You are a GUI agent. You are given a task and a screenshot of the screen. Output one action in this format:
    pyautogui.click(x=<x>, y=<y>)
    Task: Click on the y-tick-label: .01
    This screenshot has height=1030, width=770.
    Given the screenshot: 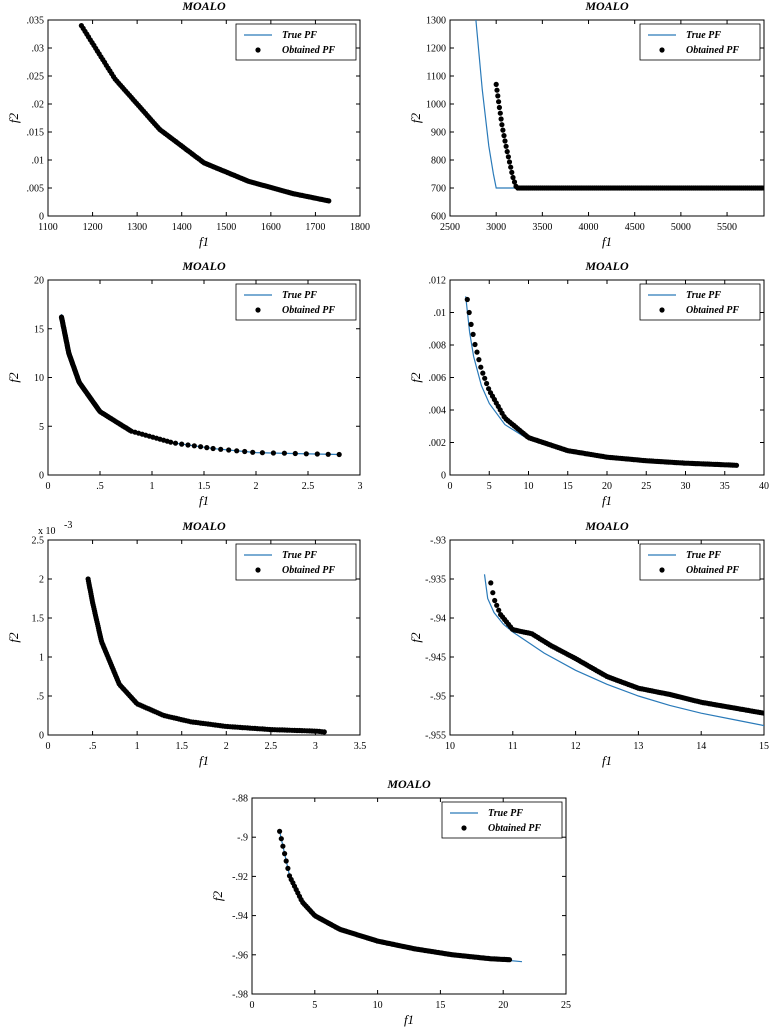 What is the action you would take?
    pyautogui.click(x=38, y=161)
    